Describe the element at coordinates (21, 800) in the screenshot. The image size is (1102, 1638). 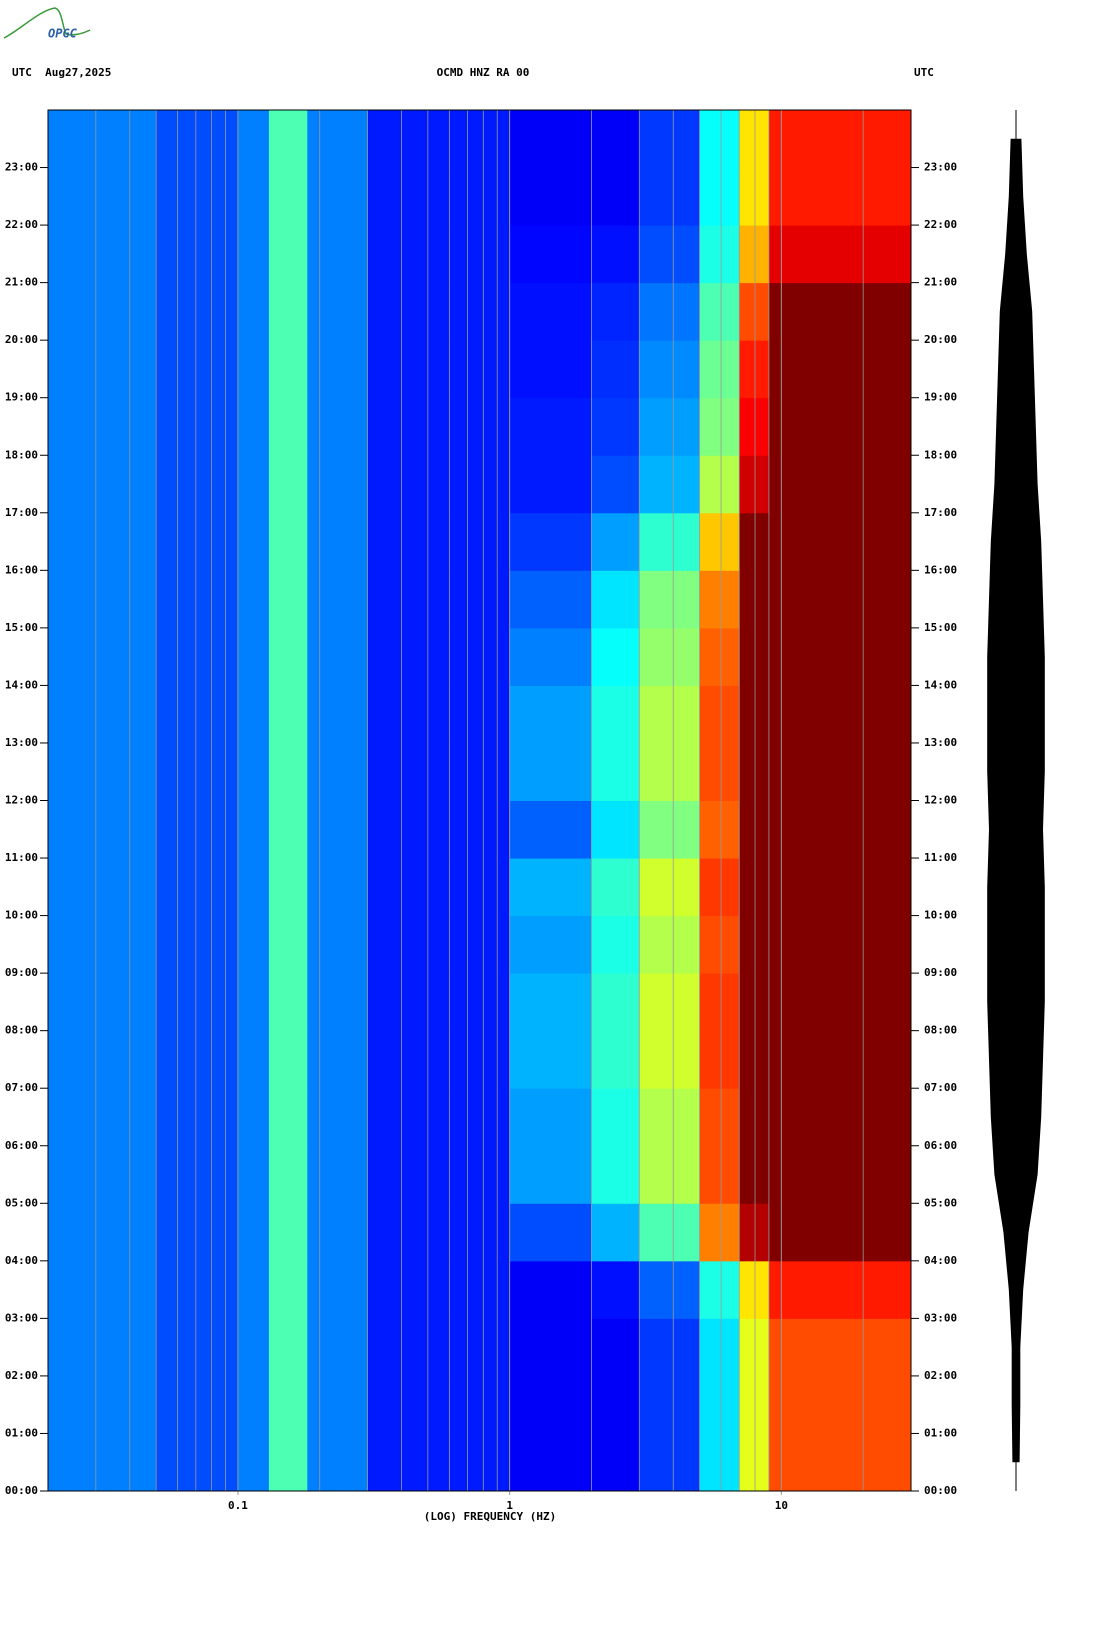
I see `y-tick-label: 12:00` at that location.